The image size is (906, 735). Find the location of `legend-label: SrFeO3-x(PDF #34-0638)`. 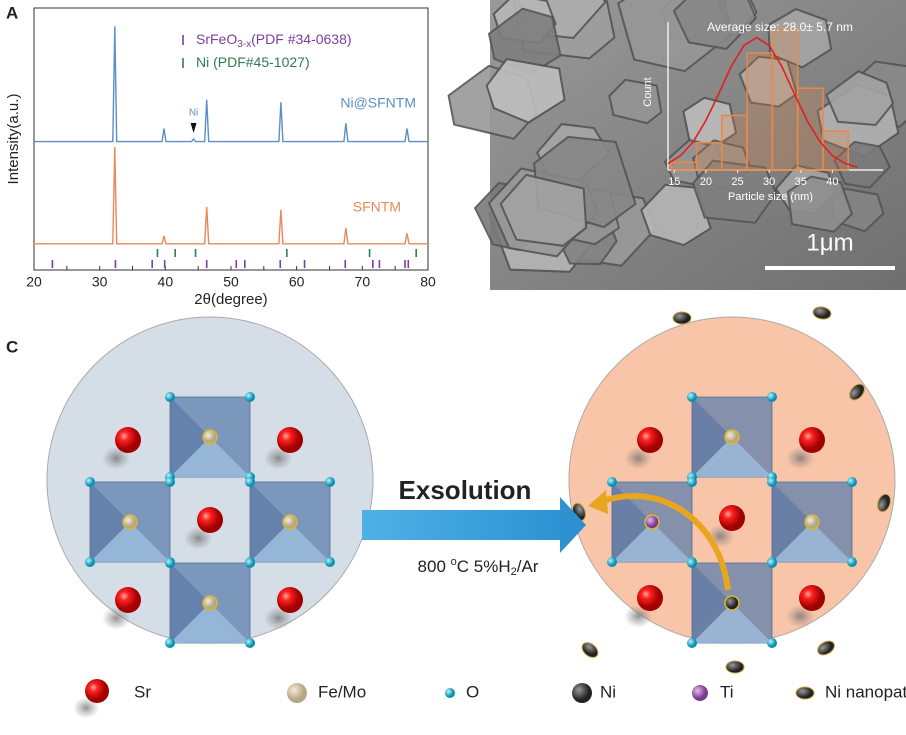

legend-label: SrFeO3-x(PDF #34-0638) is located at coordinates (274, 40).